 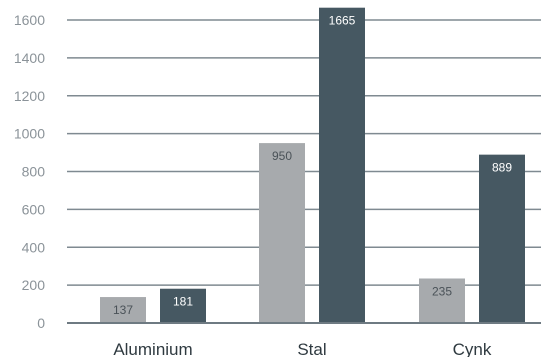 What do you see at coordinates (29, 134) in the screenshot?
I see `y-tick-label-1000: 1000` at bounding box center [29, 134].